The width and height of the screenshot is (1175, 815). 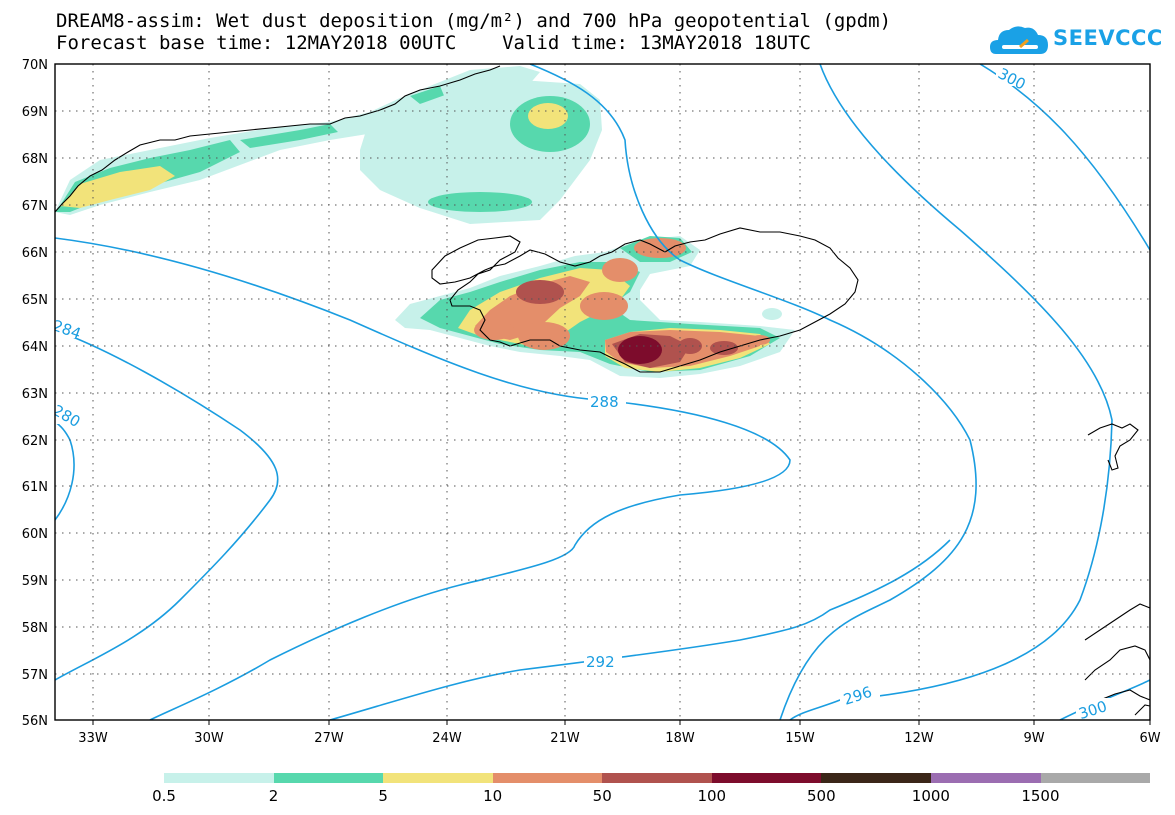 I want to click on lat-label: 66N, so click(x=35, y=253).